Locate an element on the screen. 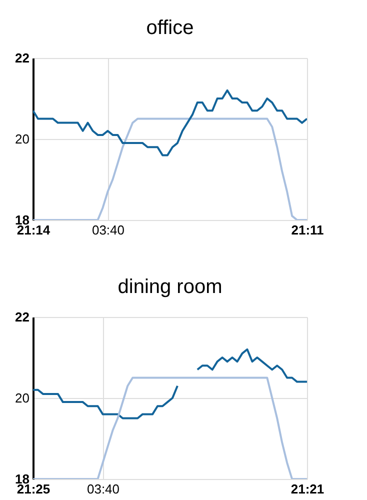  x-tick-label: 21:21 is located at coordinates (307, 489).